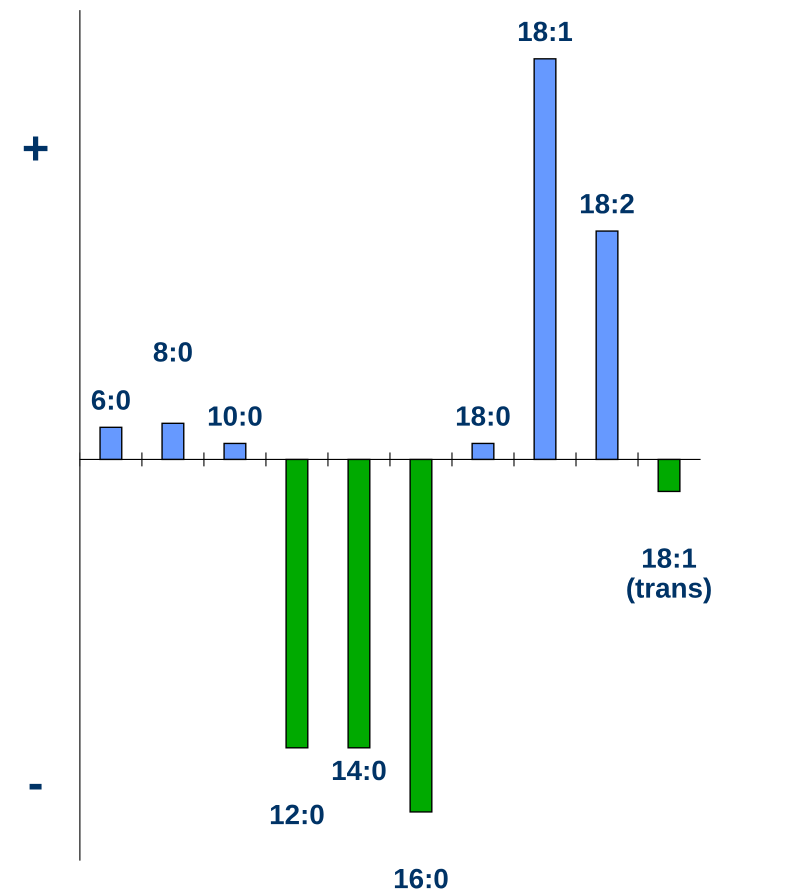 The width and height of the screenshot is (791, 894). What do you see at coordinates (359, 770) in the screenshot?
I see `x-tick-label: 14:0` at bounding box center [359, 770].